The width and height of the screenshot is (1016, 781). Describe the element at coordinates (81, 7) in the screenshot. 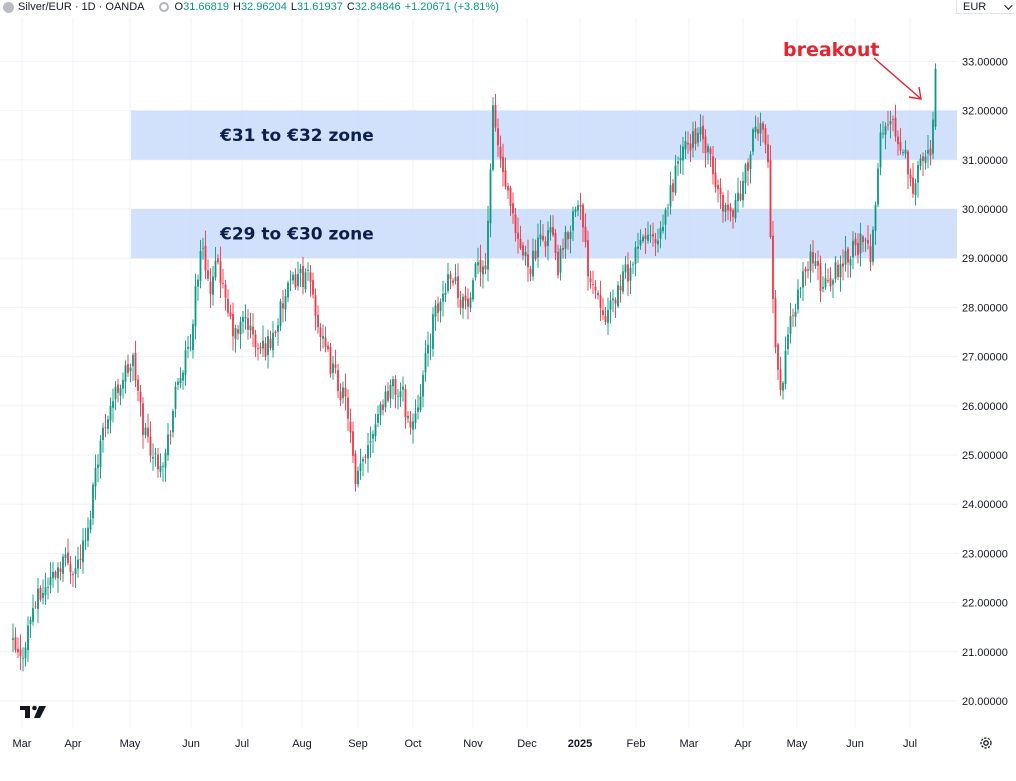

I see `symbol-title: Silver/EUR · 1D · OANDA` at that location.